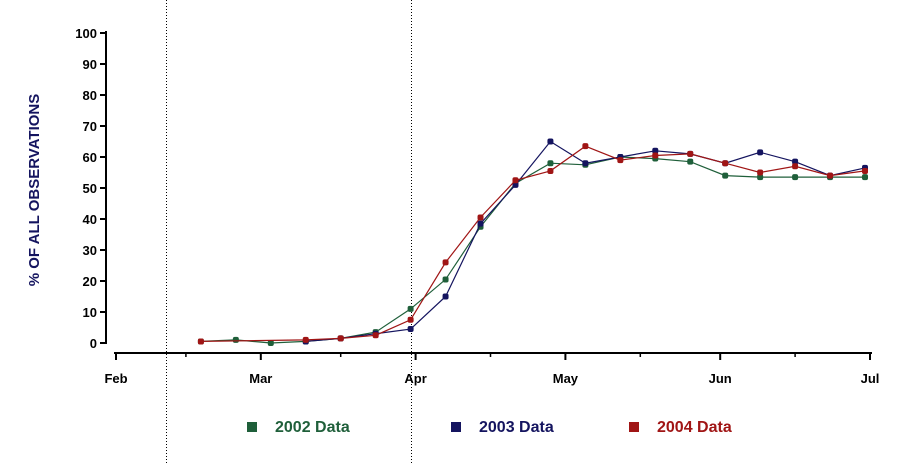 Image resolution: width=921 pixels, height=463 pixels. What do you see at coordinates (870, 378) in the screenshot?
I see `x-tick-label: Jul` at bounding box center [870, 378].